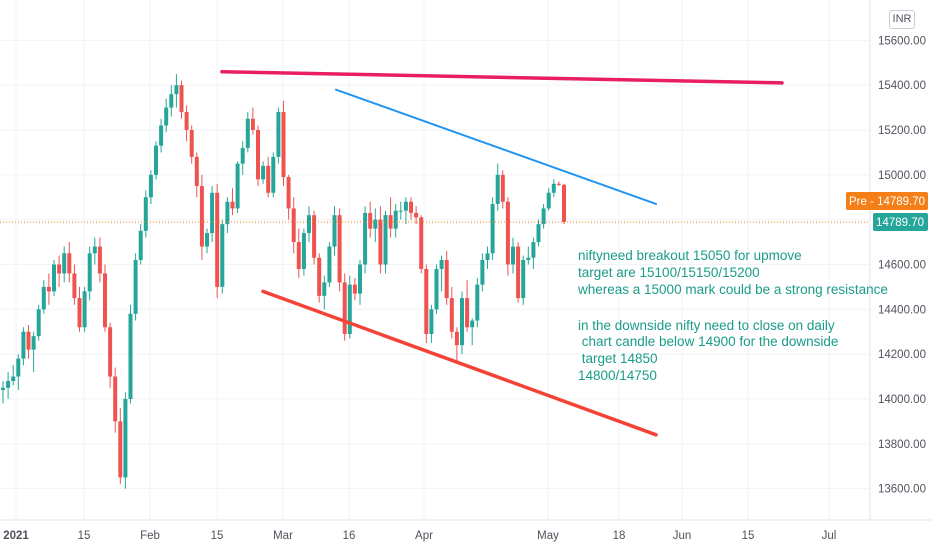  Describe the element at coordinates (16, 536) in the screenshot. I see `time-tick-label: 2021` at that location.